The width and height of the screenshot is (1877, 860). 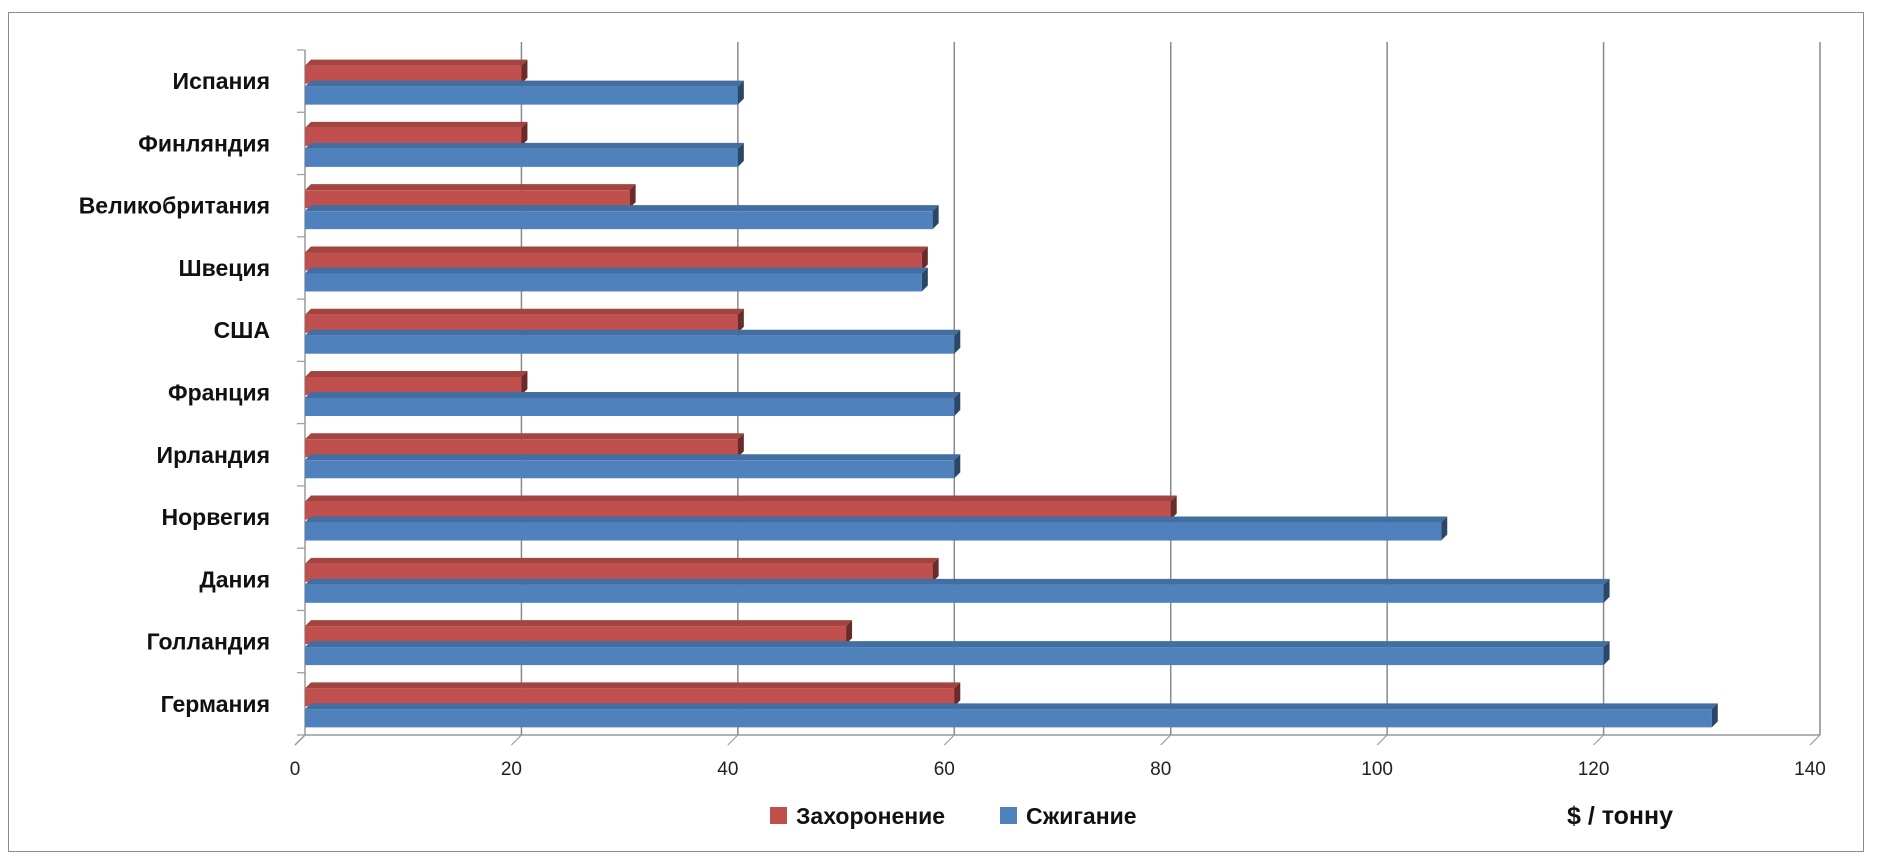 I want to click on legend-entry: Сжигание, so click(x=1081, y=816).